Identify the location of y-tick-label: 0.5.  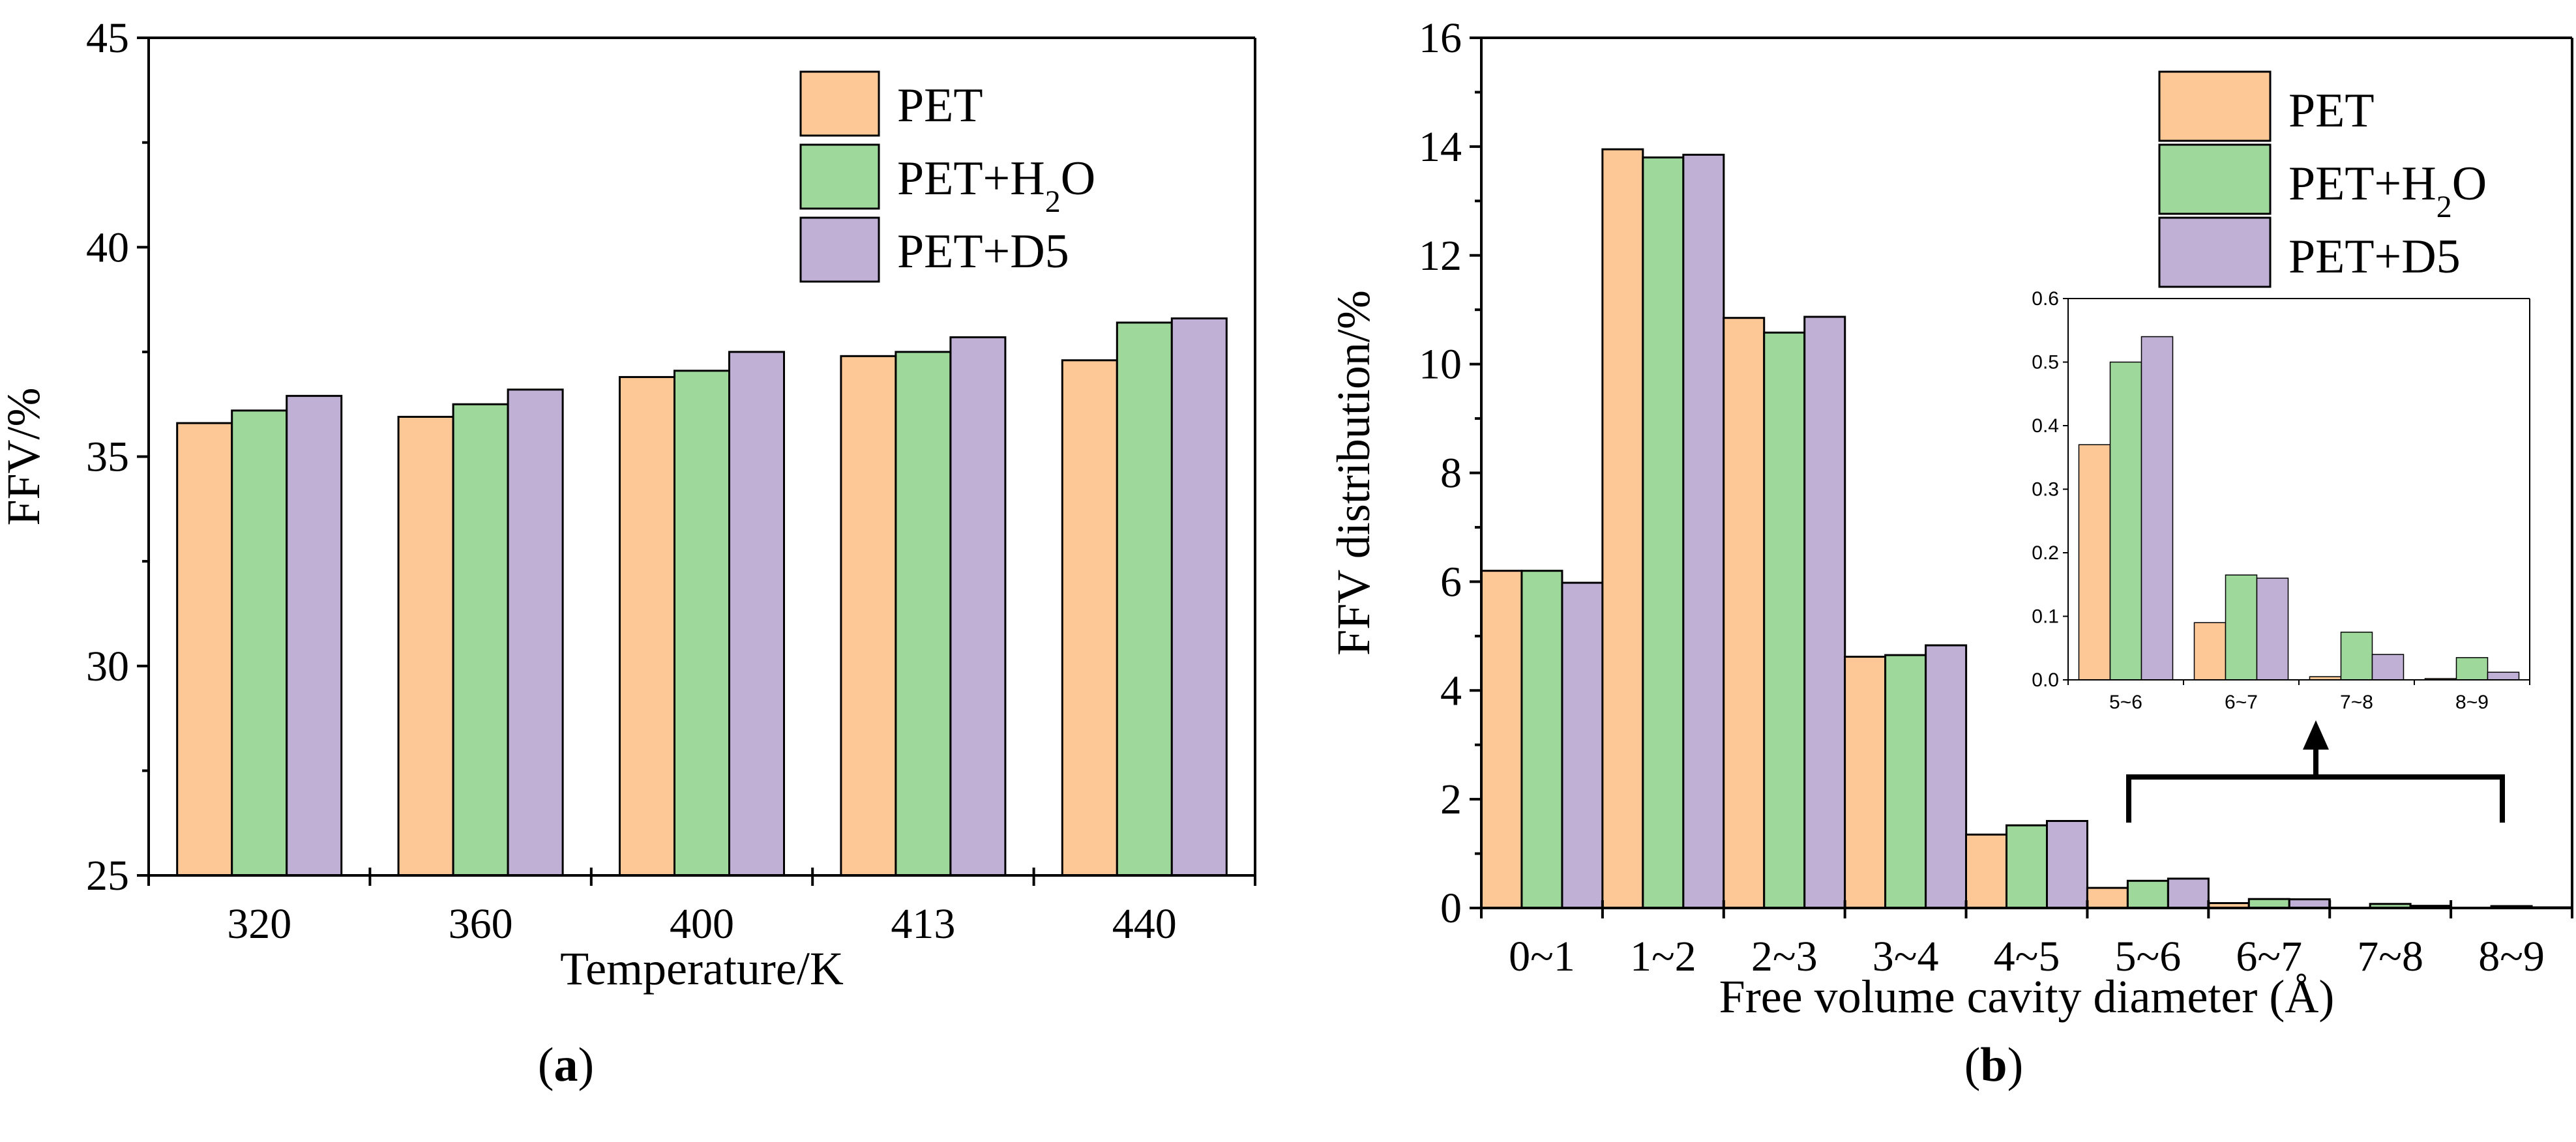
(2045, 362).